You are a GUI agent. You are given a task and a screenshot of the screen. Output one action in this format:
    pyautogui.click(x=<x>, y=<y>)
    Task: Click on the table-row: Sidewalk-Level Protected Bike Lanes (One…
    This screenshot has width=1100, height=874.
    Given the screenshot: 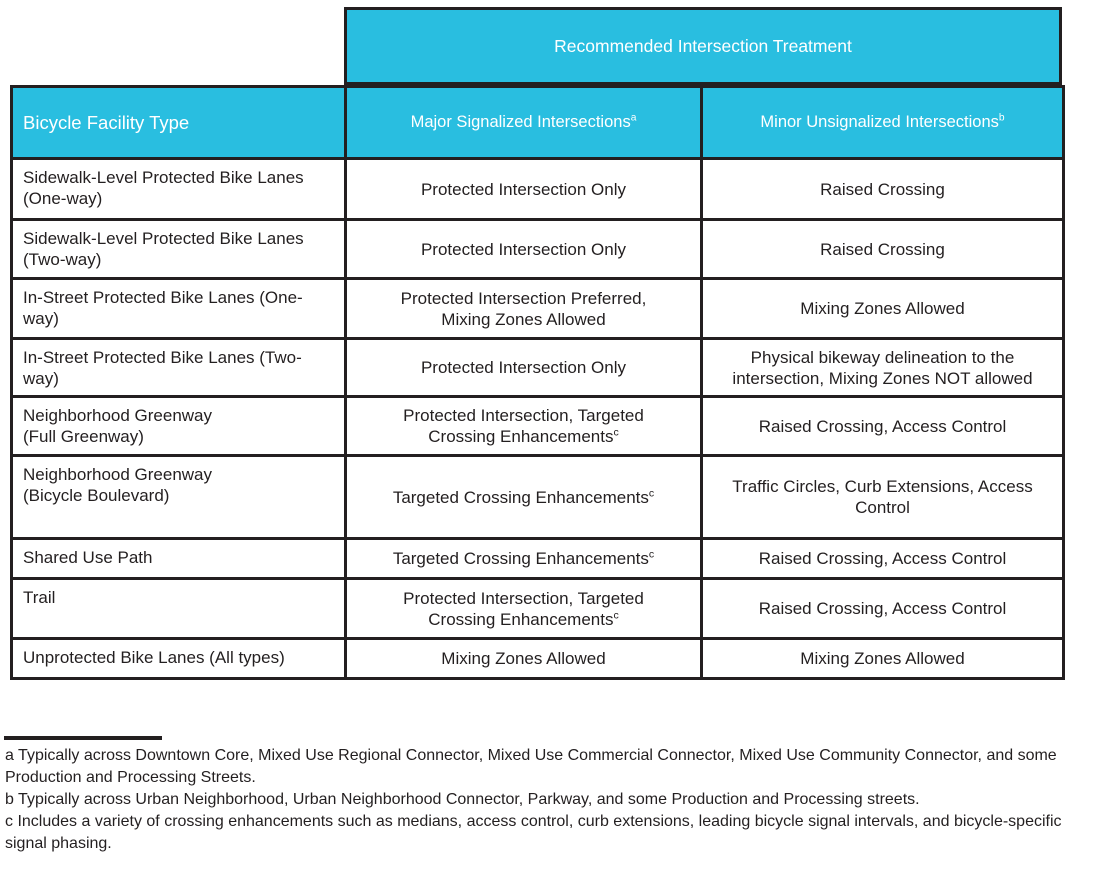 What is the action you would take?
    pyautogui.click(x=537, y=189)
    